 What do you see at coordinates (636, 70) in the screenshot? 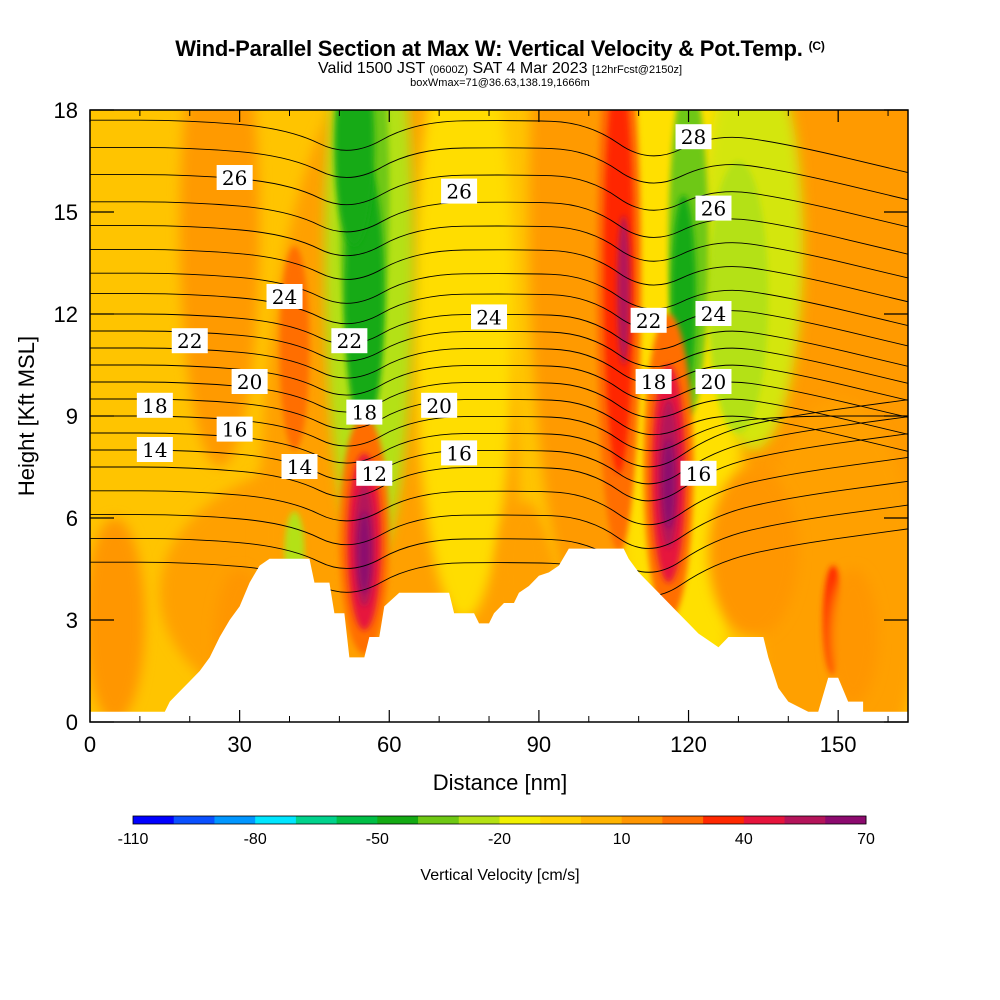
I see `forecast-info: [12hrFcst@2150z]` at bounding box center [636, 70].